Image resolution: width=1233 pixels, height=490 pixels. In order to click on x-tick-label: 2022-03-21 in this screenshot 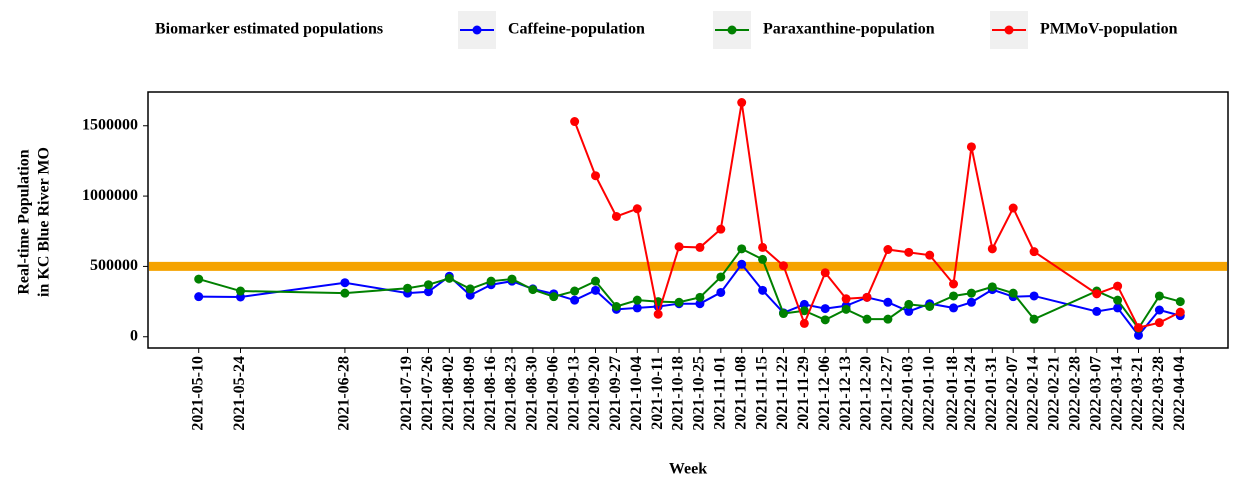, I will do `click(1137, 393)`.